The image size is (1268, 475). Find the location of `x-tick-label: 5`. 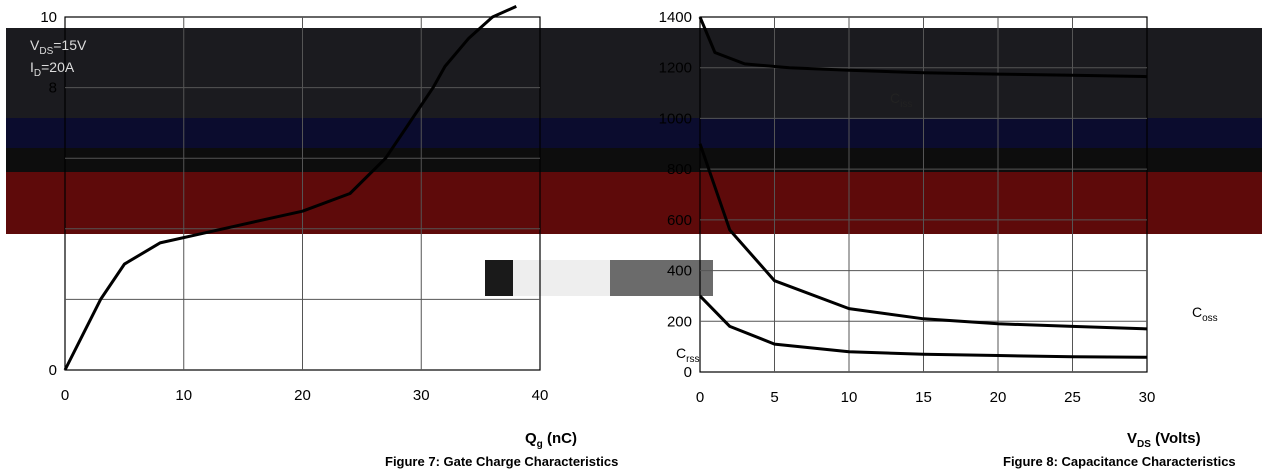

x-tick-label: 5 is located at coordinates (774, 397).